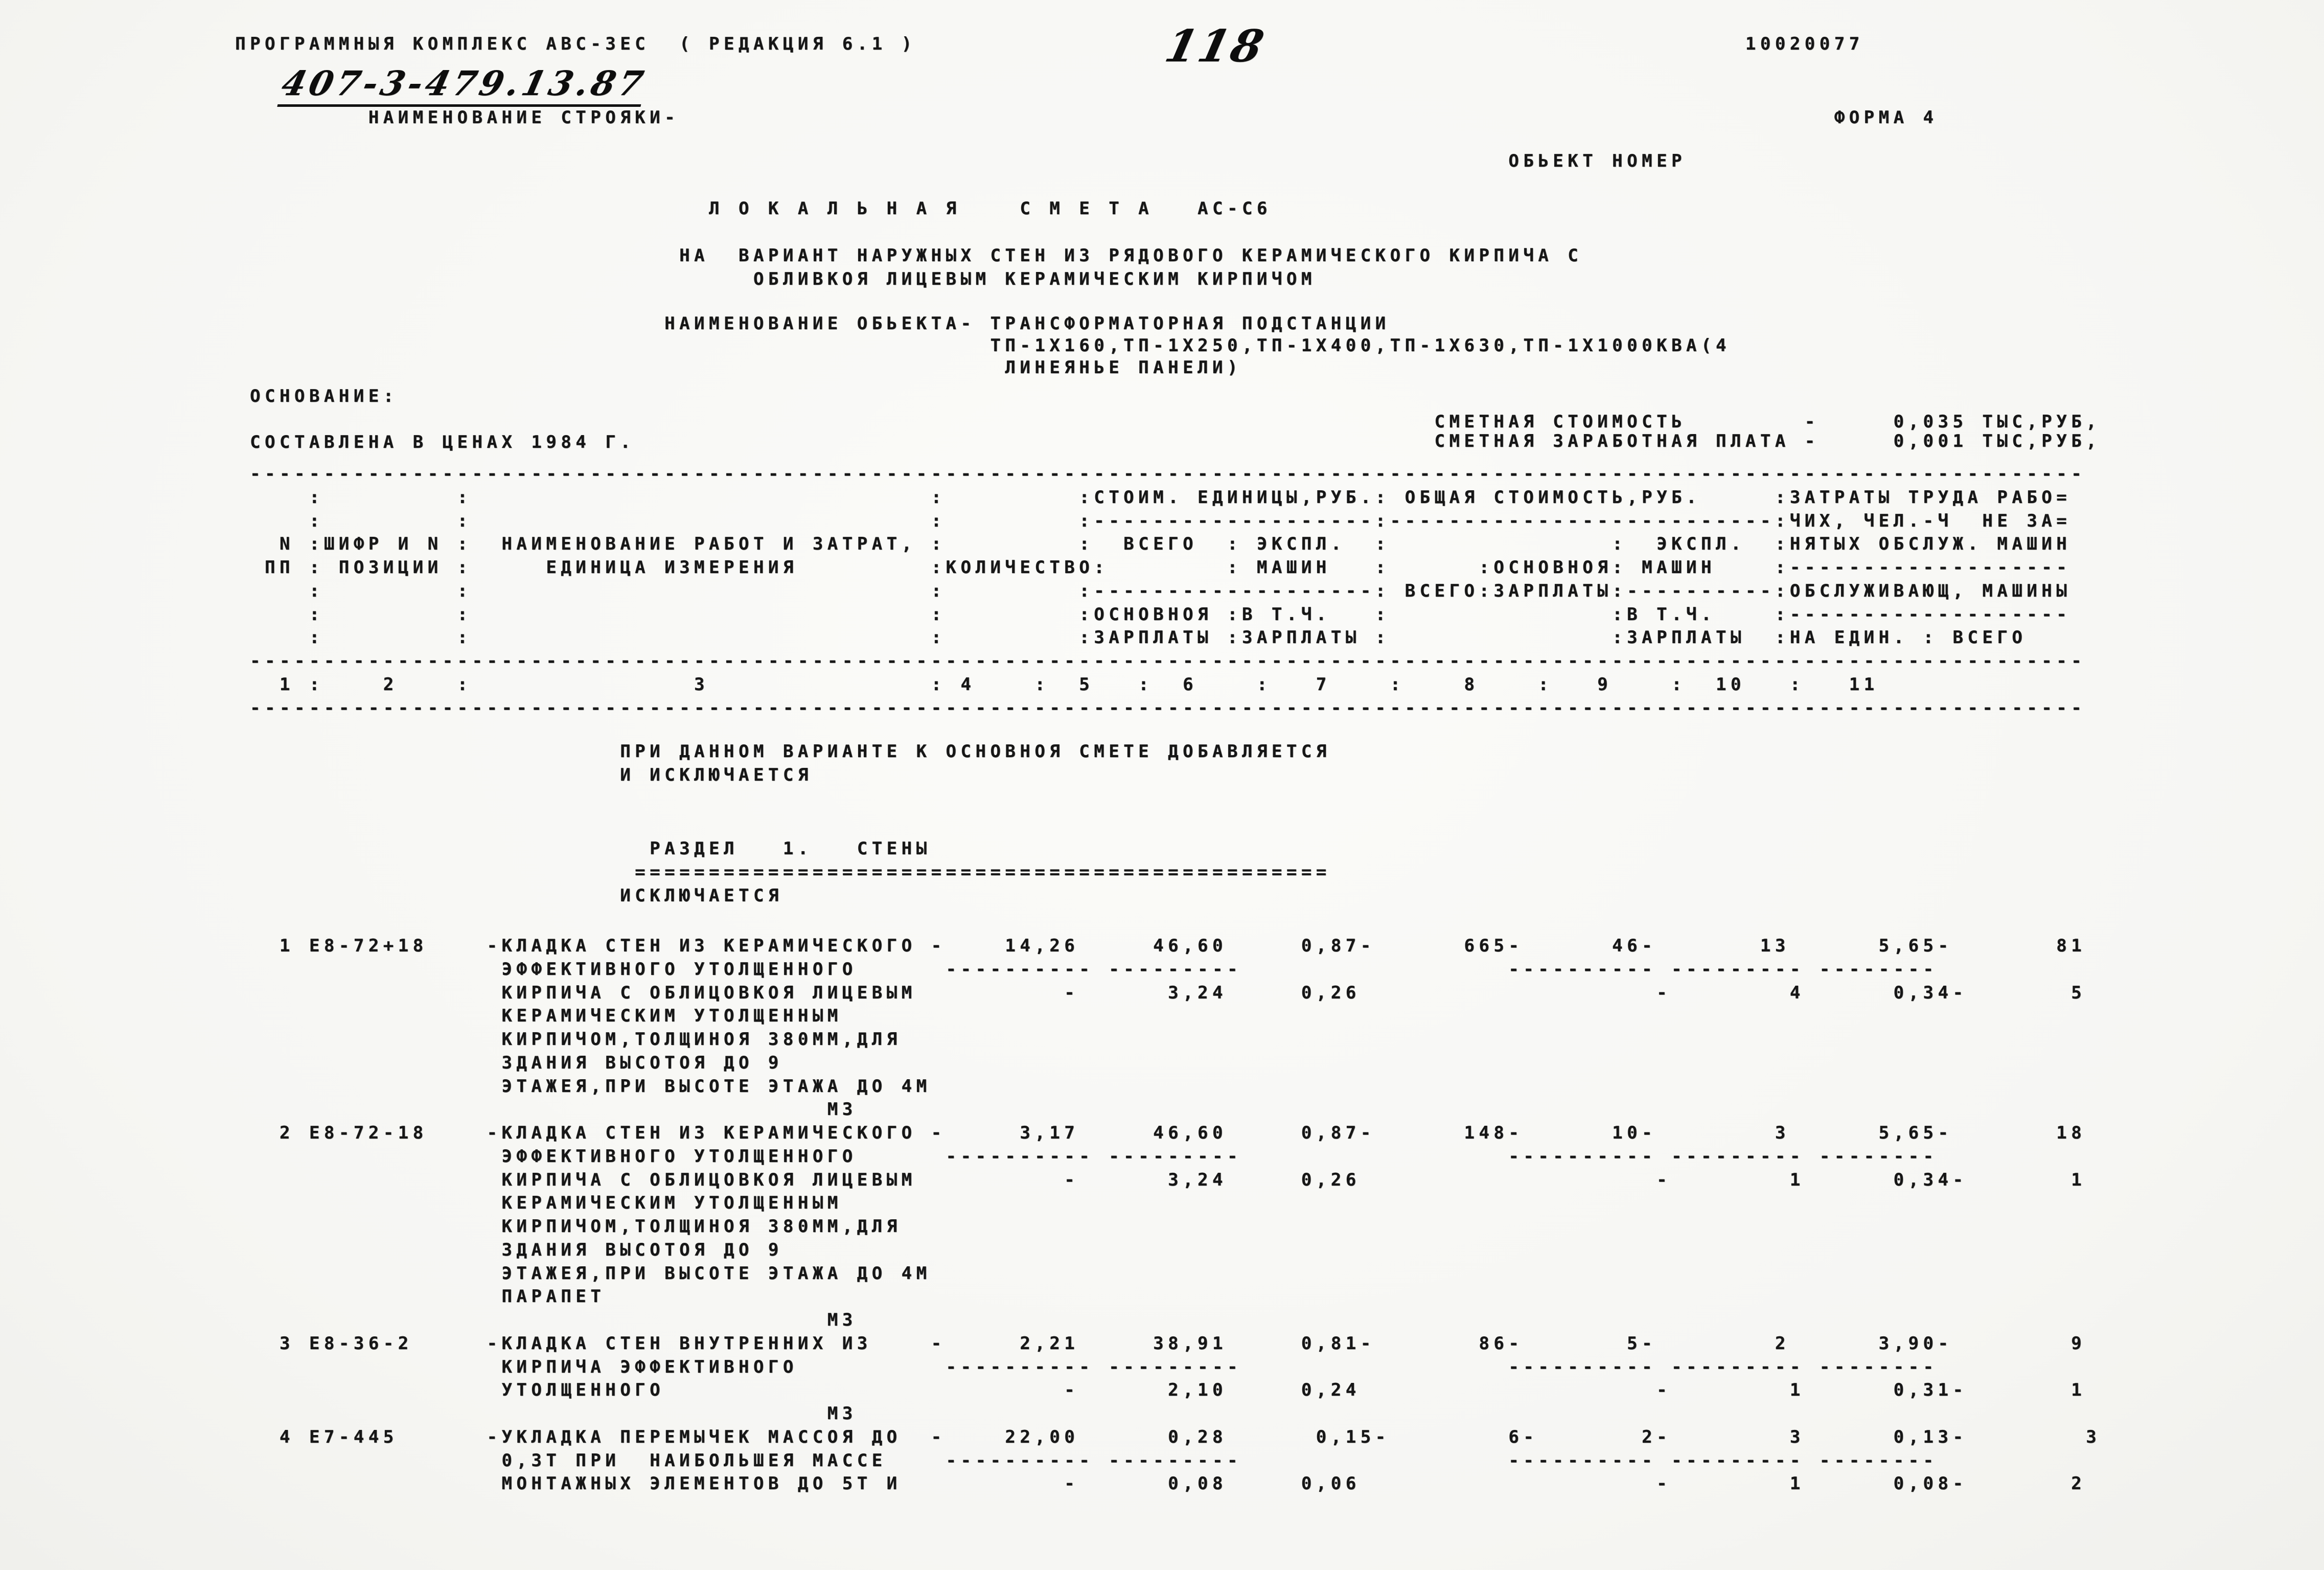 Image resolution: width=2324 pixels, height=1570 pixels. Describe the element at coordinates (464, 85) in the screenshot. I see `handwritten-project-code: 407-3-479.13.87` at that location.